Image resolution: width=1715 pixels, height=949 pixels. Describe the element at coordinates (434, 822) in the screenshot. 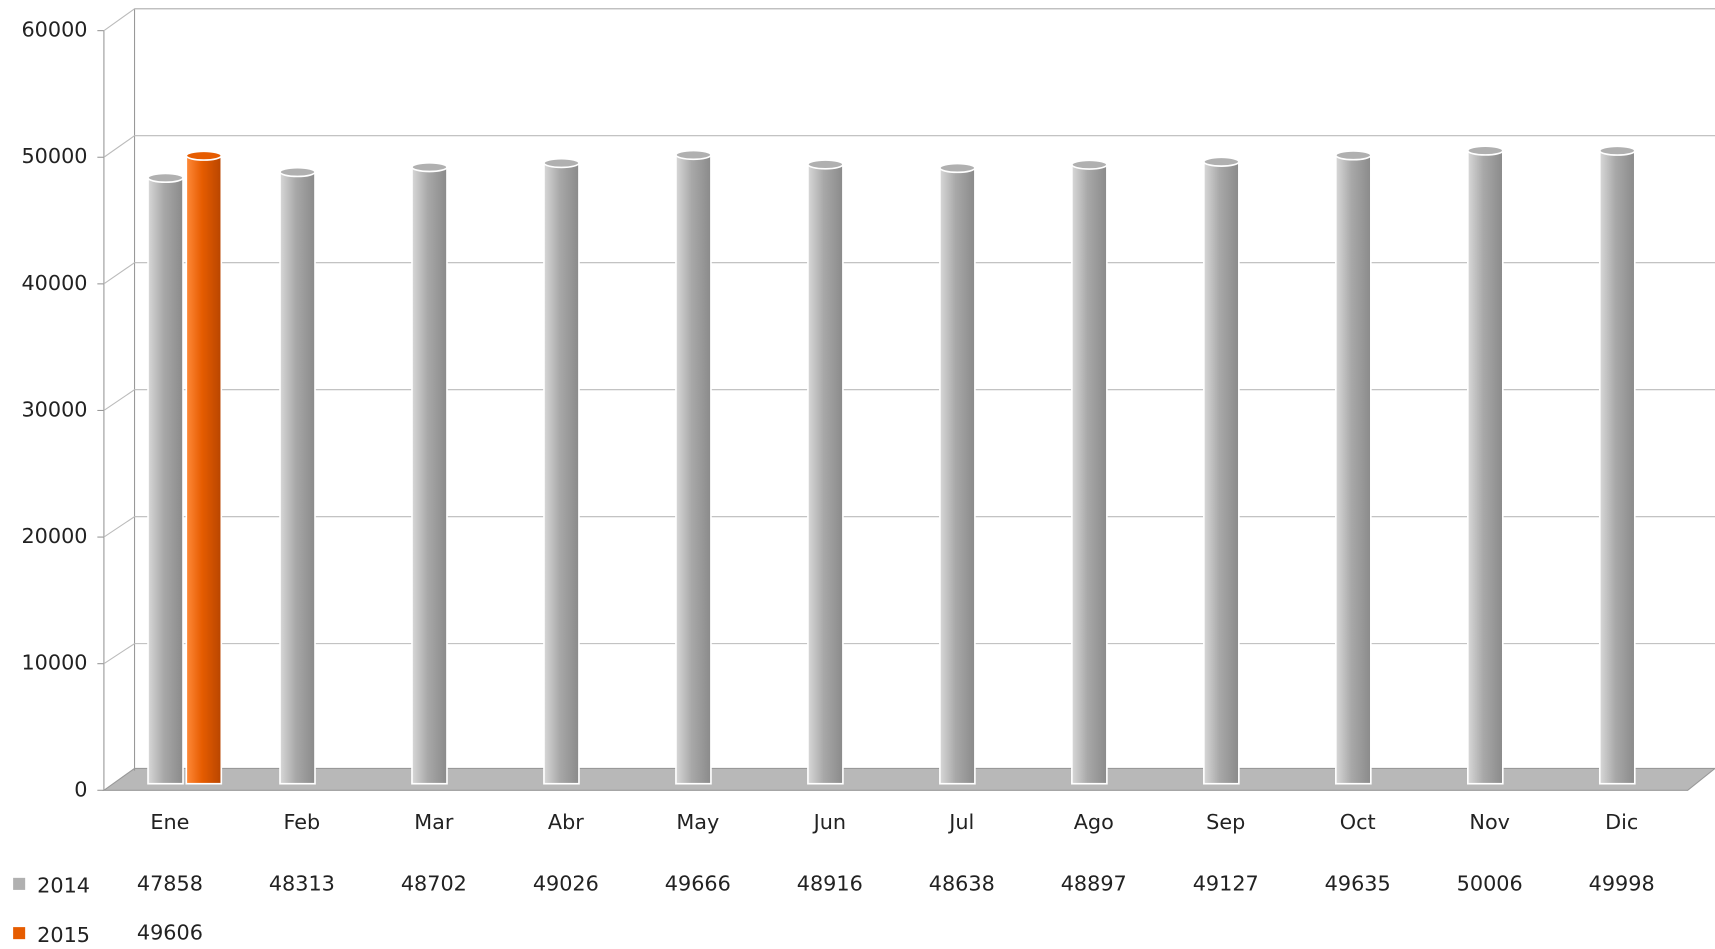

I see `x-tick-label: Mar` at that location.